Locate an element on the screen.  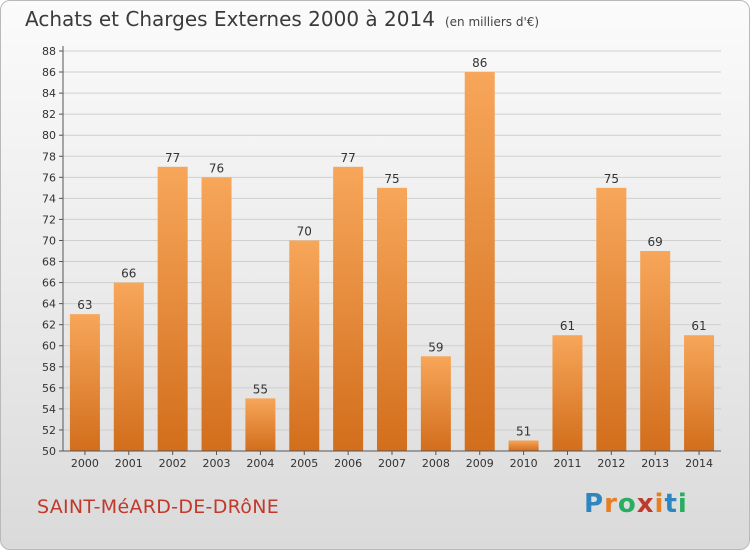
x-tick-label: 2012 is located at coordinates (611, 463).